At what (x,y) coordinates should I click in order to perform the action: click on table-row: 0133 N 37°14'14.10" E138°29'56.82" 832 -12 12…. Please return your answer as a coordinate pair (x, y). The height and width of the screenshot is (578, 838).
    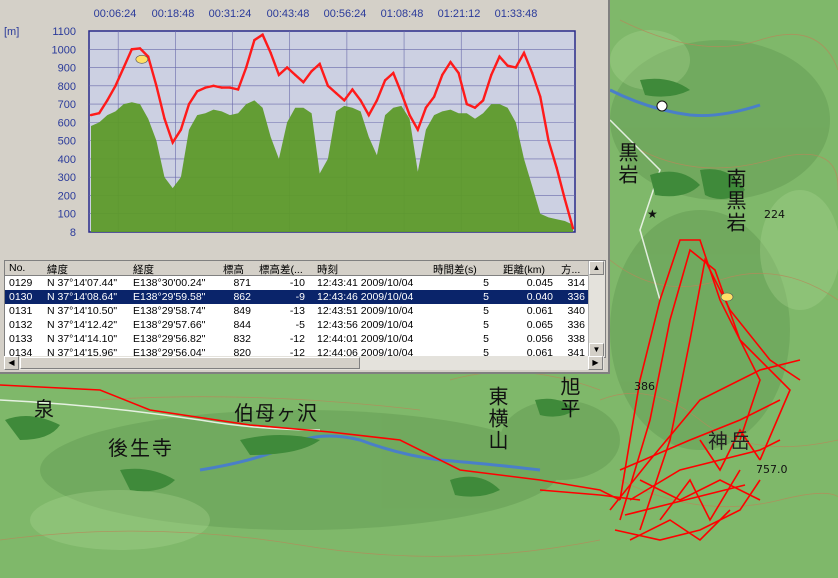
    Looking at the image, I should click on (305, 339).